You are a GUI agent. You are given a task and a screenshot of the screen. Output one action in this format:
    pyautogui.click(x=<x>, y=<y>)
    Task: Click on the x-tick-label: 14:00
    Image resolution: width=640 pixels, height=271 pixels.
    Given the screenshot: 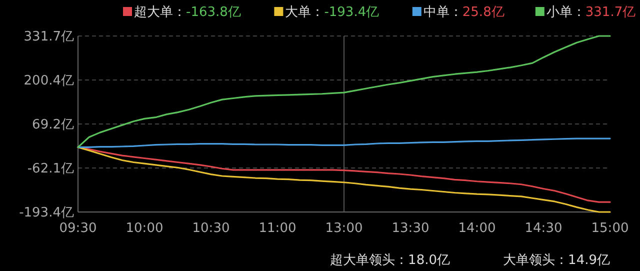 What is the action you would take?
    pyautogui.click(x=477, y=228)
    